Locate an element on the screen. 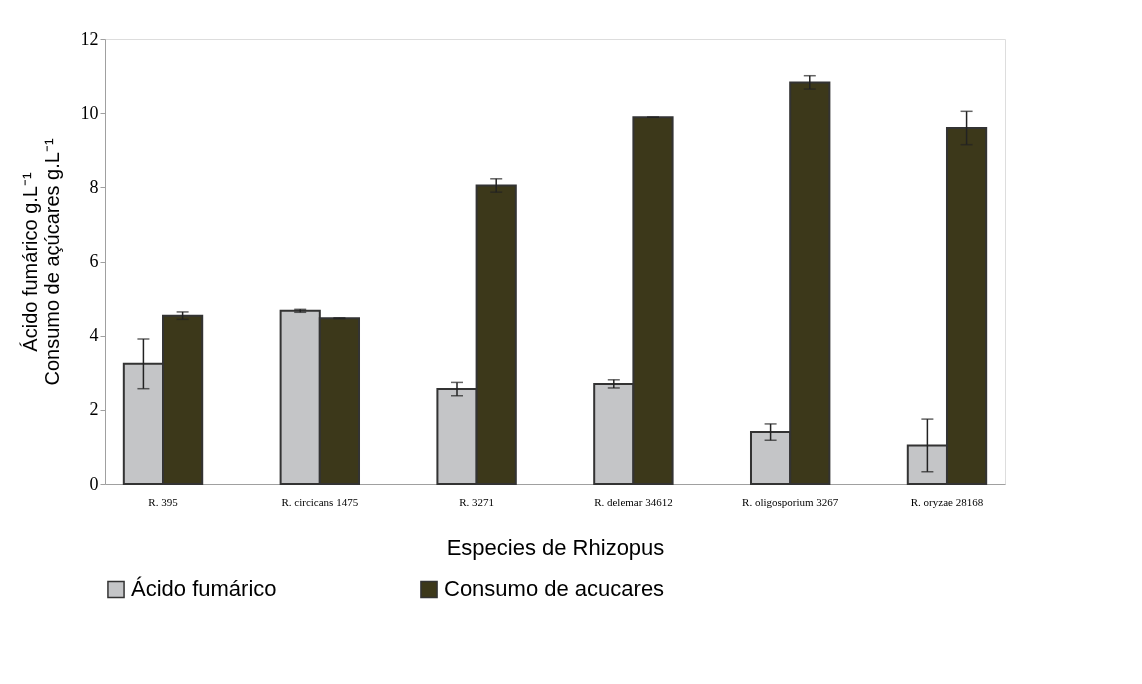  x-tick-label: R. circicans 1475 is located at coordinates (320, 501).